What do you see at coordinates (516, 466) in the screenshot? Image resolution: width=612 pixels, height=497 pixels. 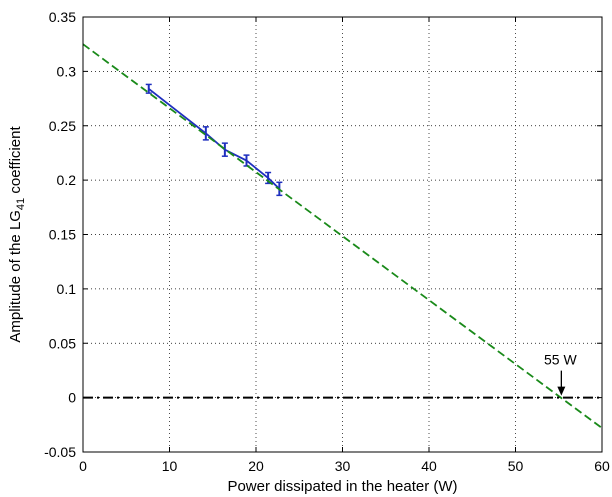 I see `x-tick-label: 50` at bounding box center [516, 466].